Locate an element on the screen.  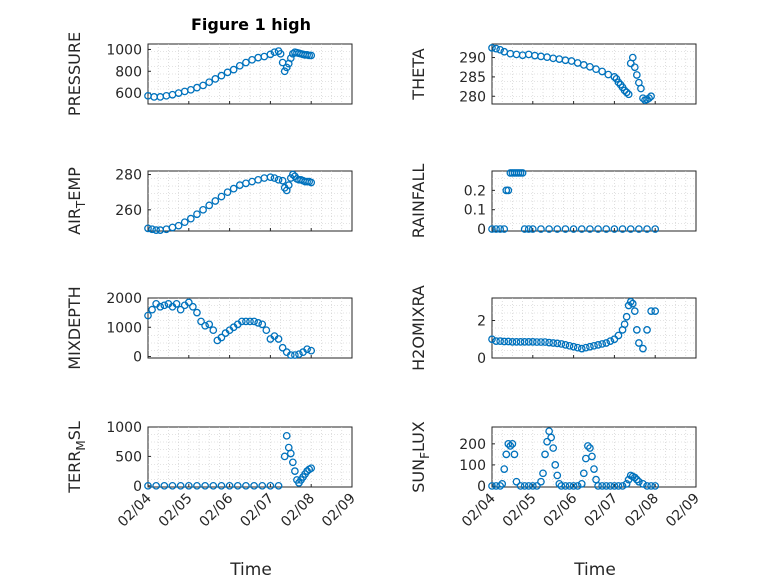
y-axis-label-subscript: F is located at coordinates (425, 455).